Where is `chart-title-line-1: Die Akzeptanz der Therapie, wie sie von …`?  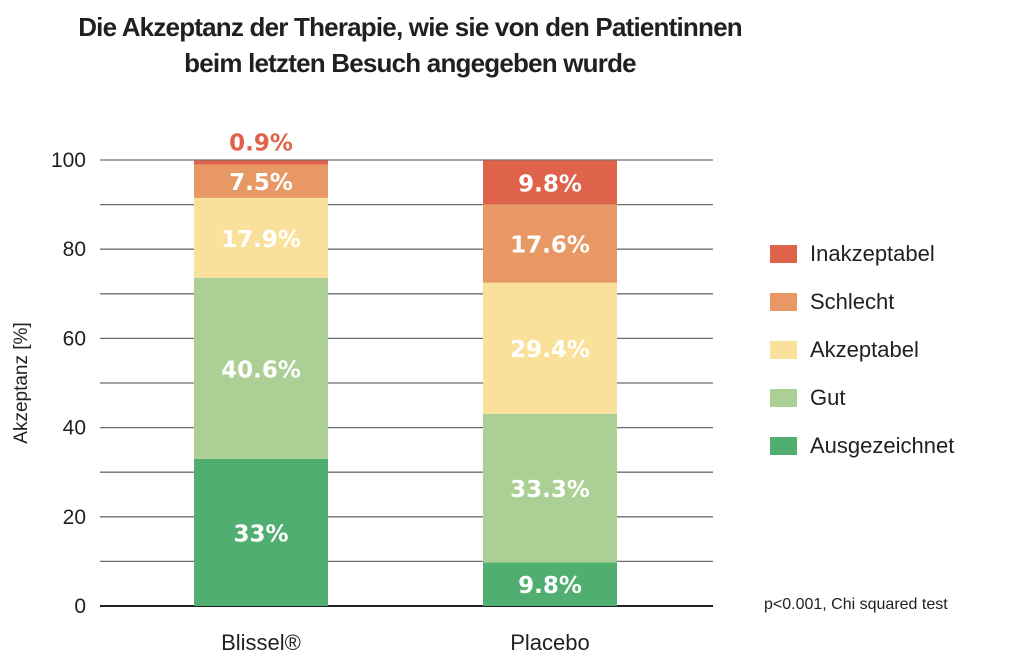
chart-title-line-1: Die Akzeptanz der Therapie, wie sie von … is located at coordinates (410, 27).